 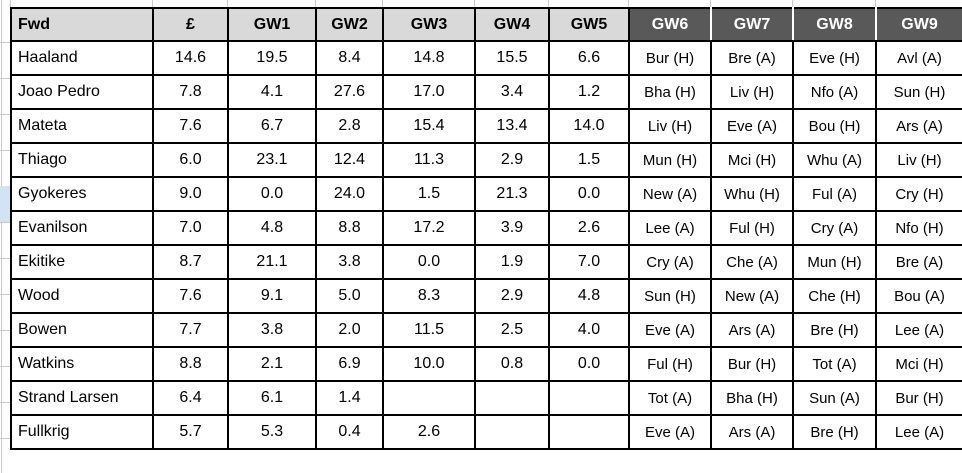 What do you see at coordinates (670, 296) in the screenshot?
I see `fixture-cell-gw6: Sun (H)` at bounding box center [670, 296].